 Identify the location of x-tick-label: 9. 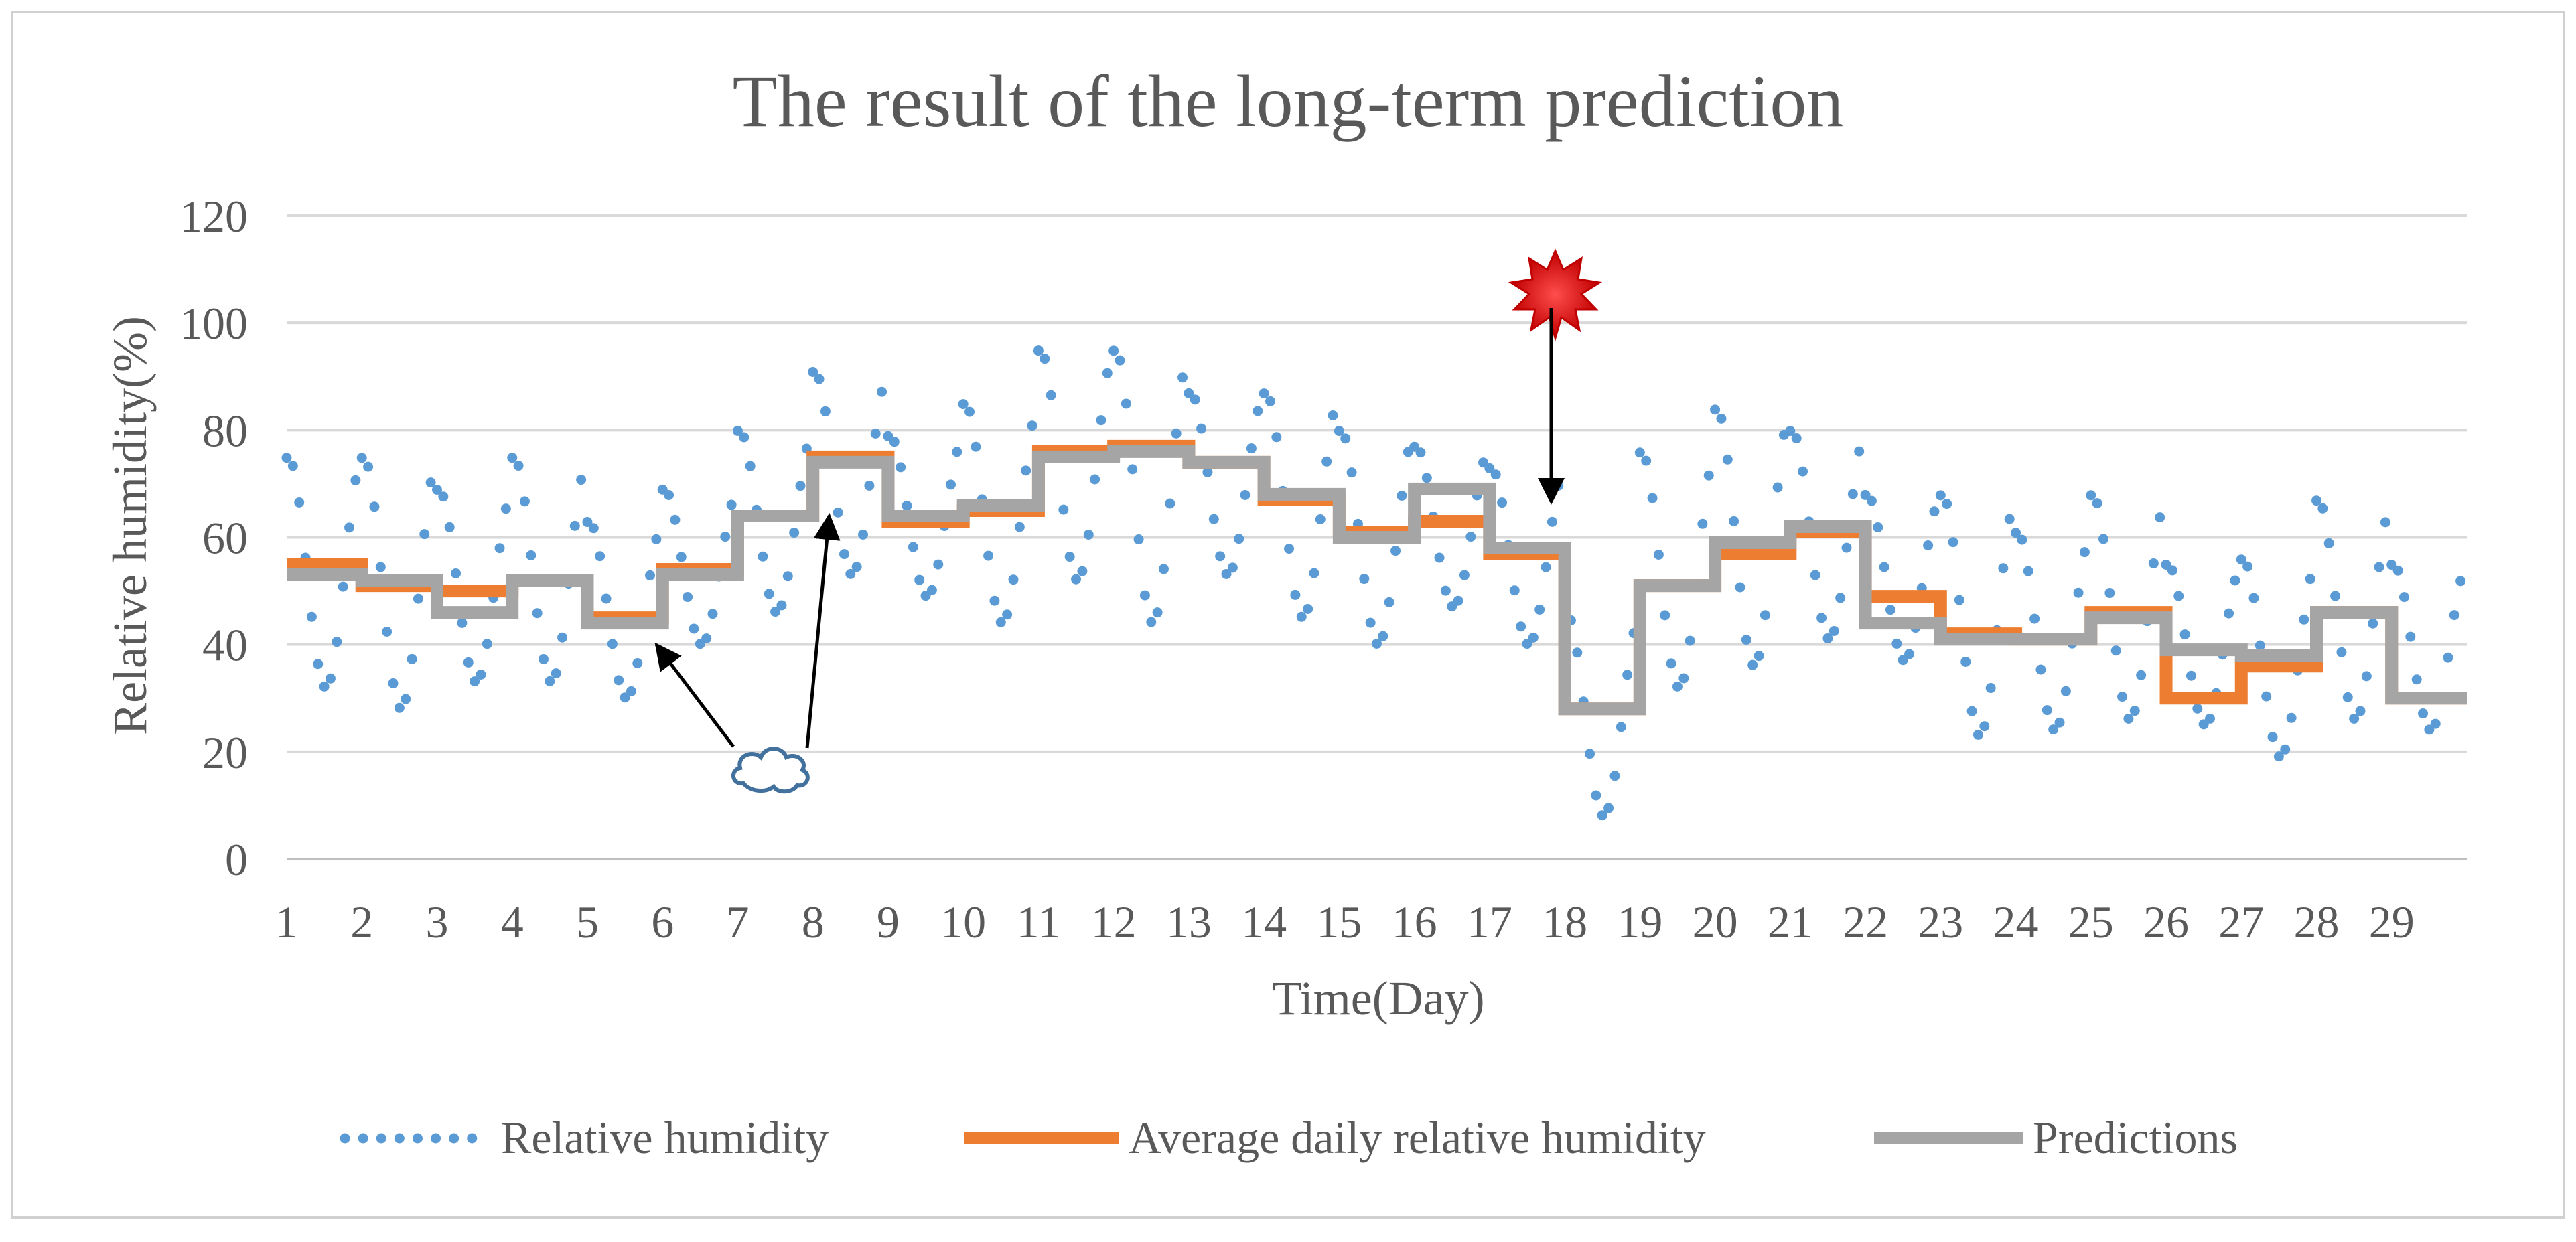
(888, 922).